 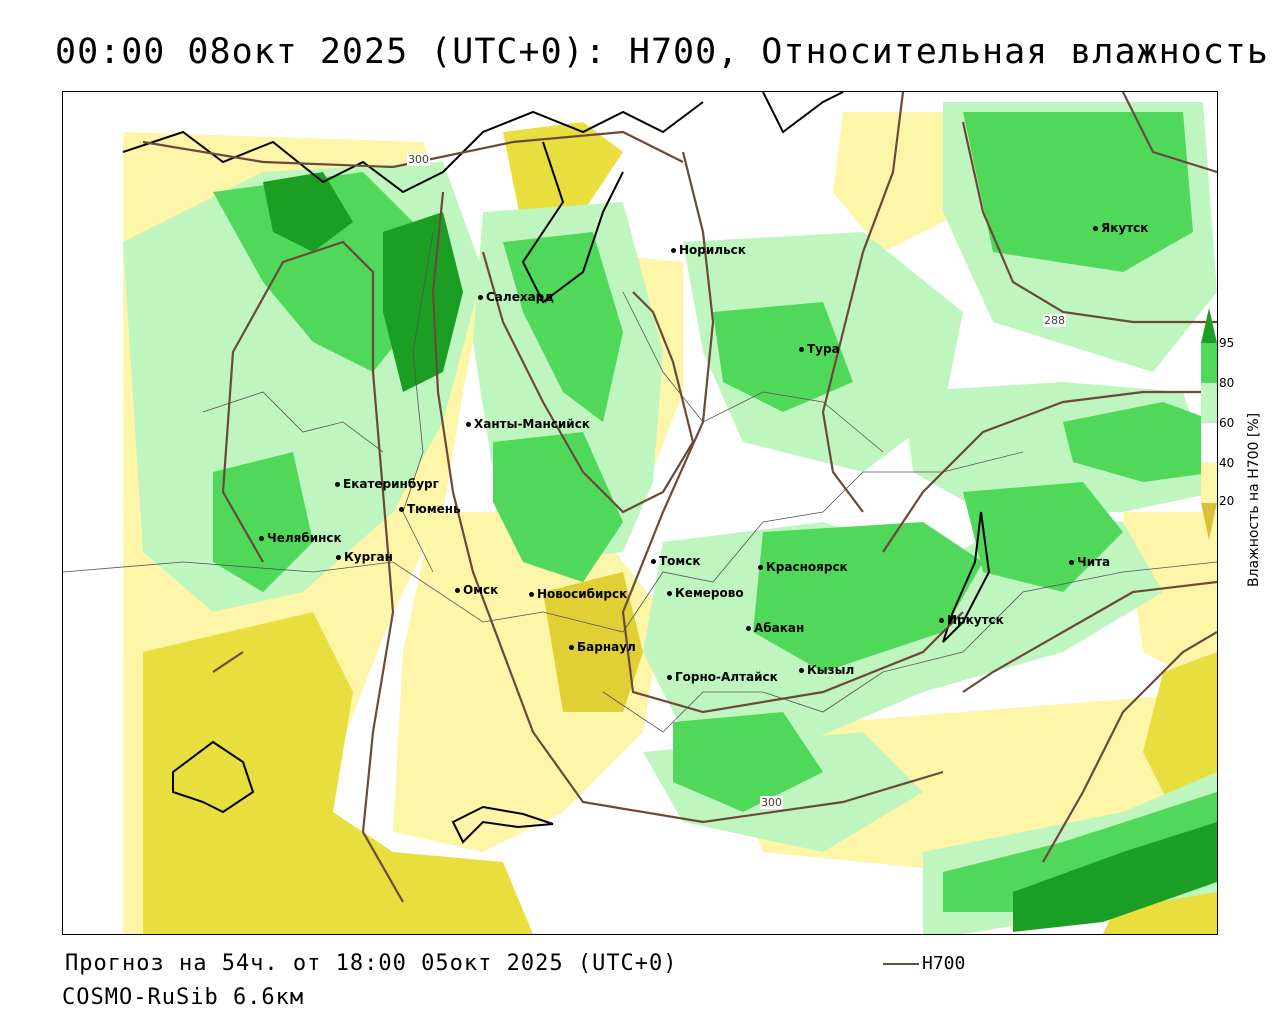 I want to click on model-name: COSMO-RuSib 6.6км, so click(x=183, y=997).